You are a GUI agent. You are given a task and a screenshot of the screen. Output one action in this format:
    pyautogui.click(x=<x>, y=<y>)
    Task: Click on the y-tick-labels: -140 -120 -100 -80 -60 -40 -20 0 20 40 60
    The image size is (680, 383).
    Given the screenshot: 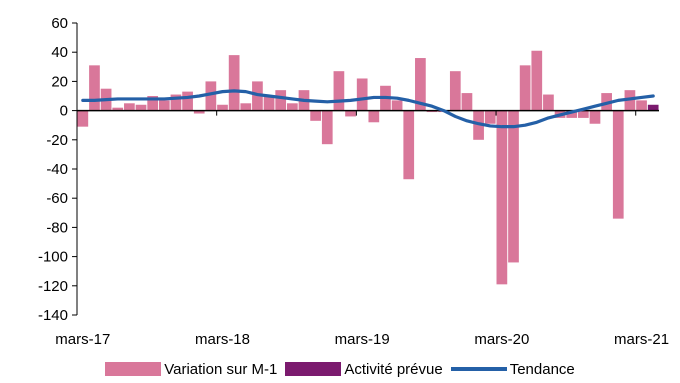 What is the action you would take?
    pyautogui.click(x=53, y=169)
    